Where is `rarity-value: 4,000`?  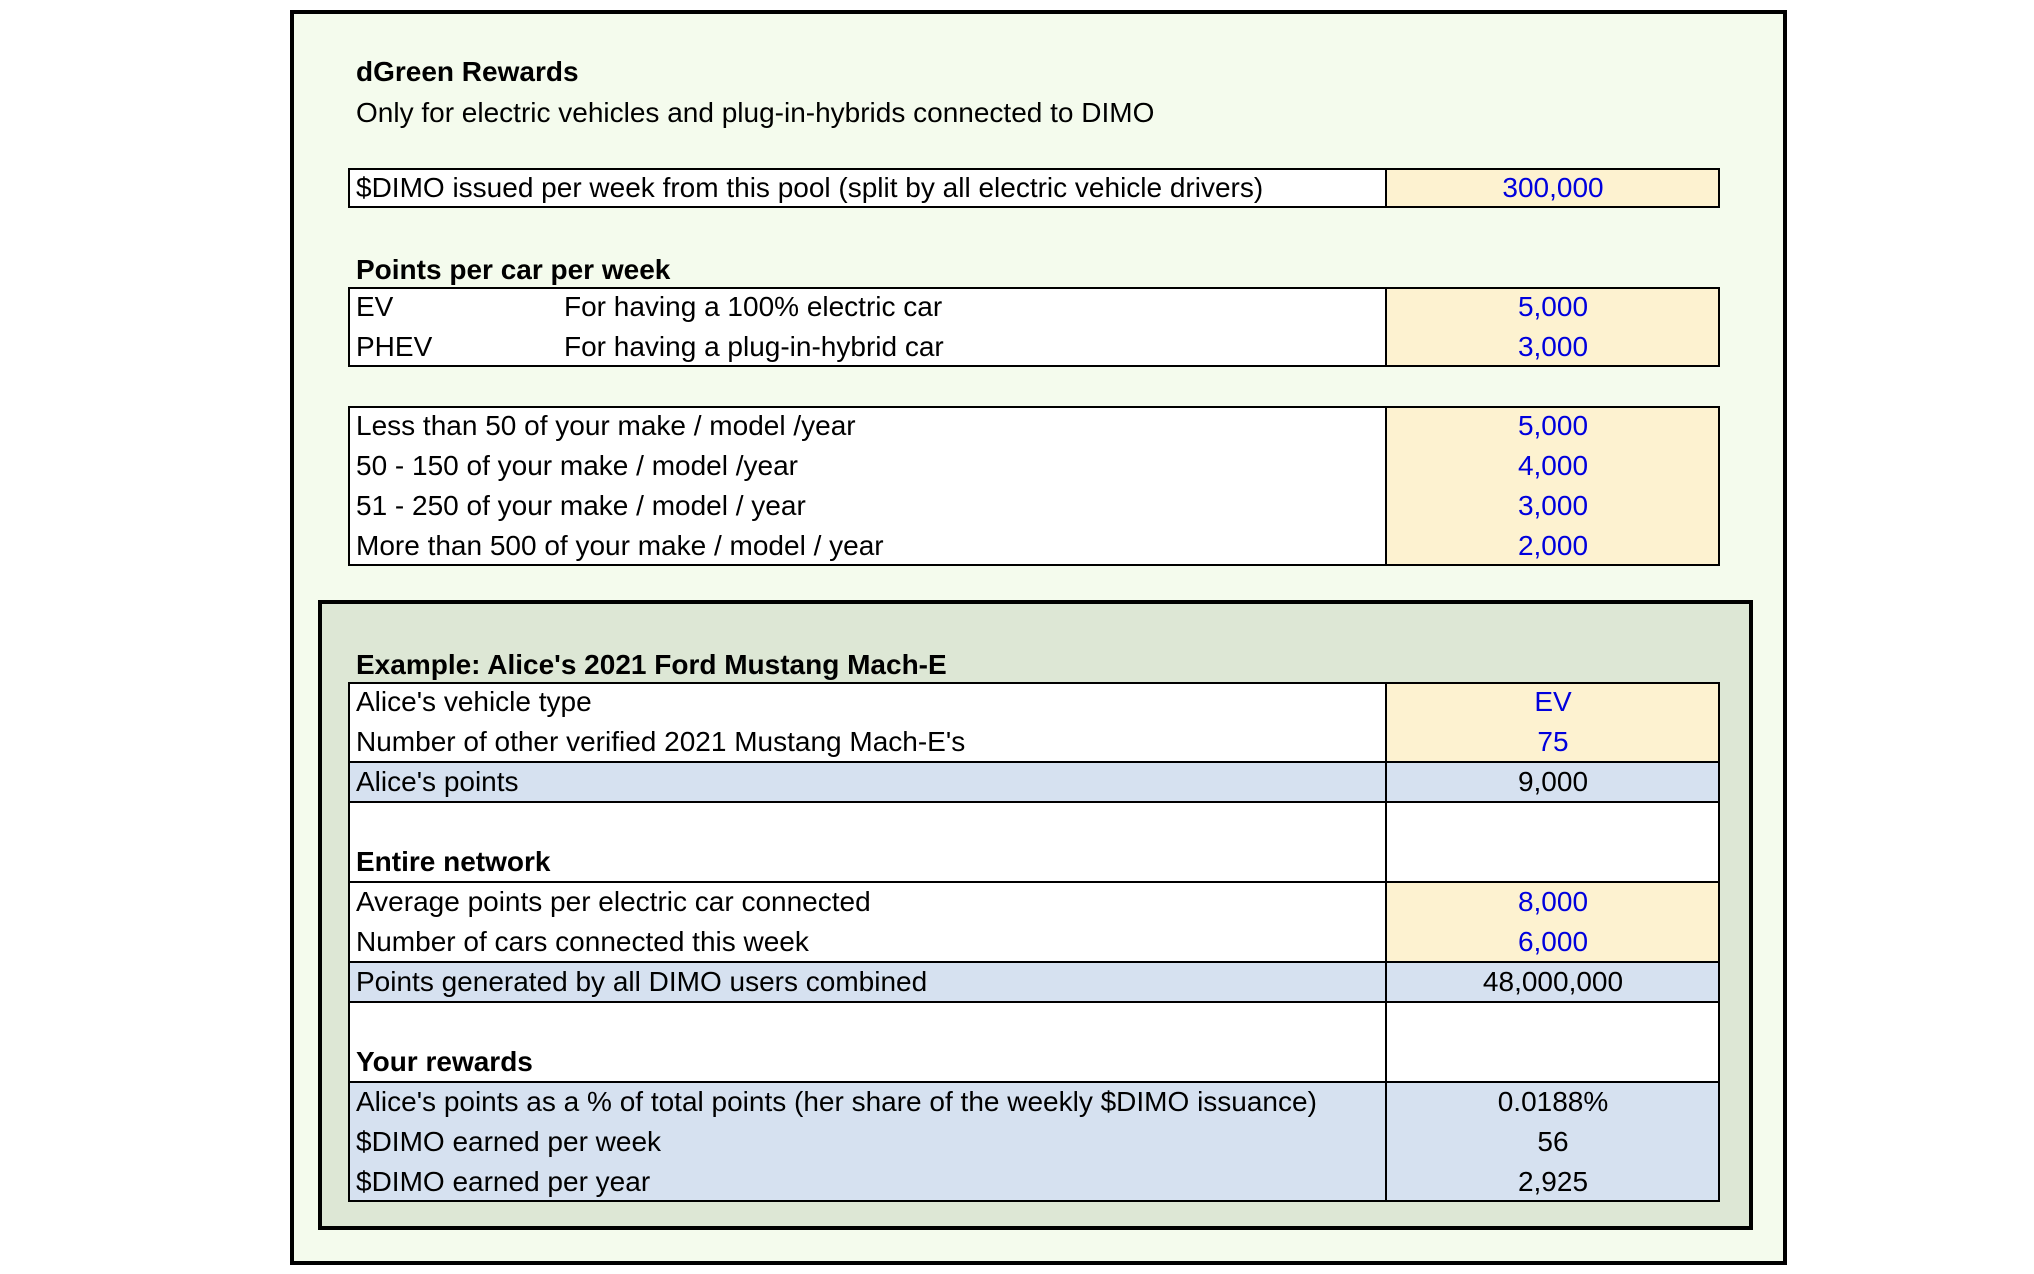 rarity-value: 4,000 is located at coordinates (1553, 466).